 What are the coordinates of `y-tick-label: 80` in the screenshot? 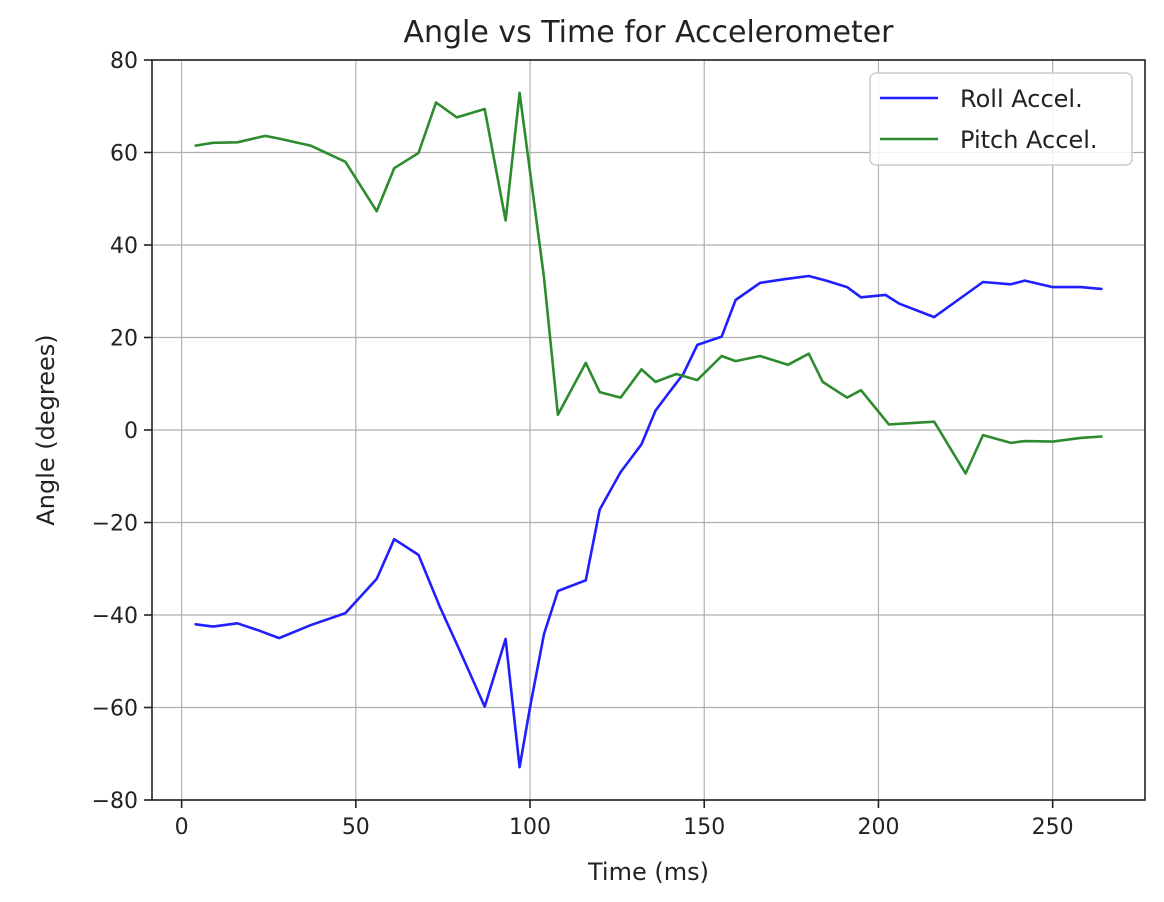 It's located at (124, 61).